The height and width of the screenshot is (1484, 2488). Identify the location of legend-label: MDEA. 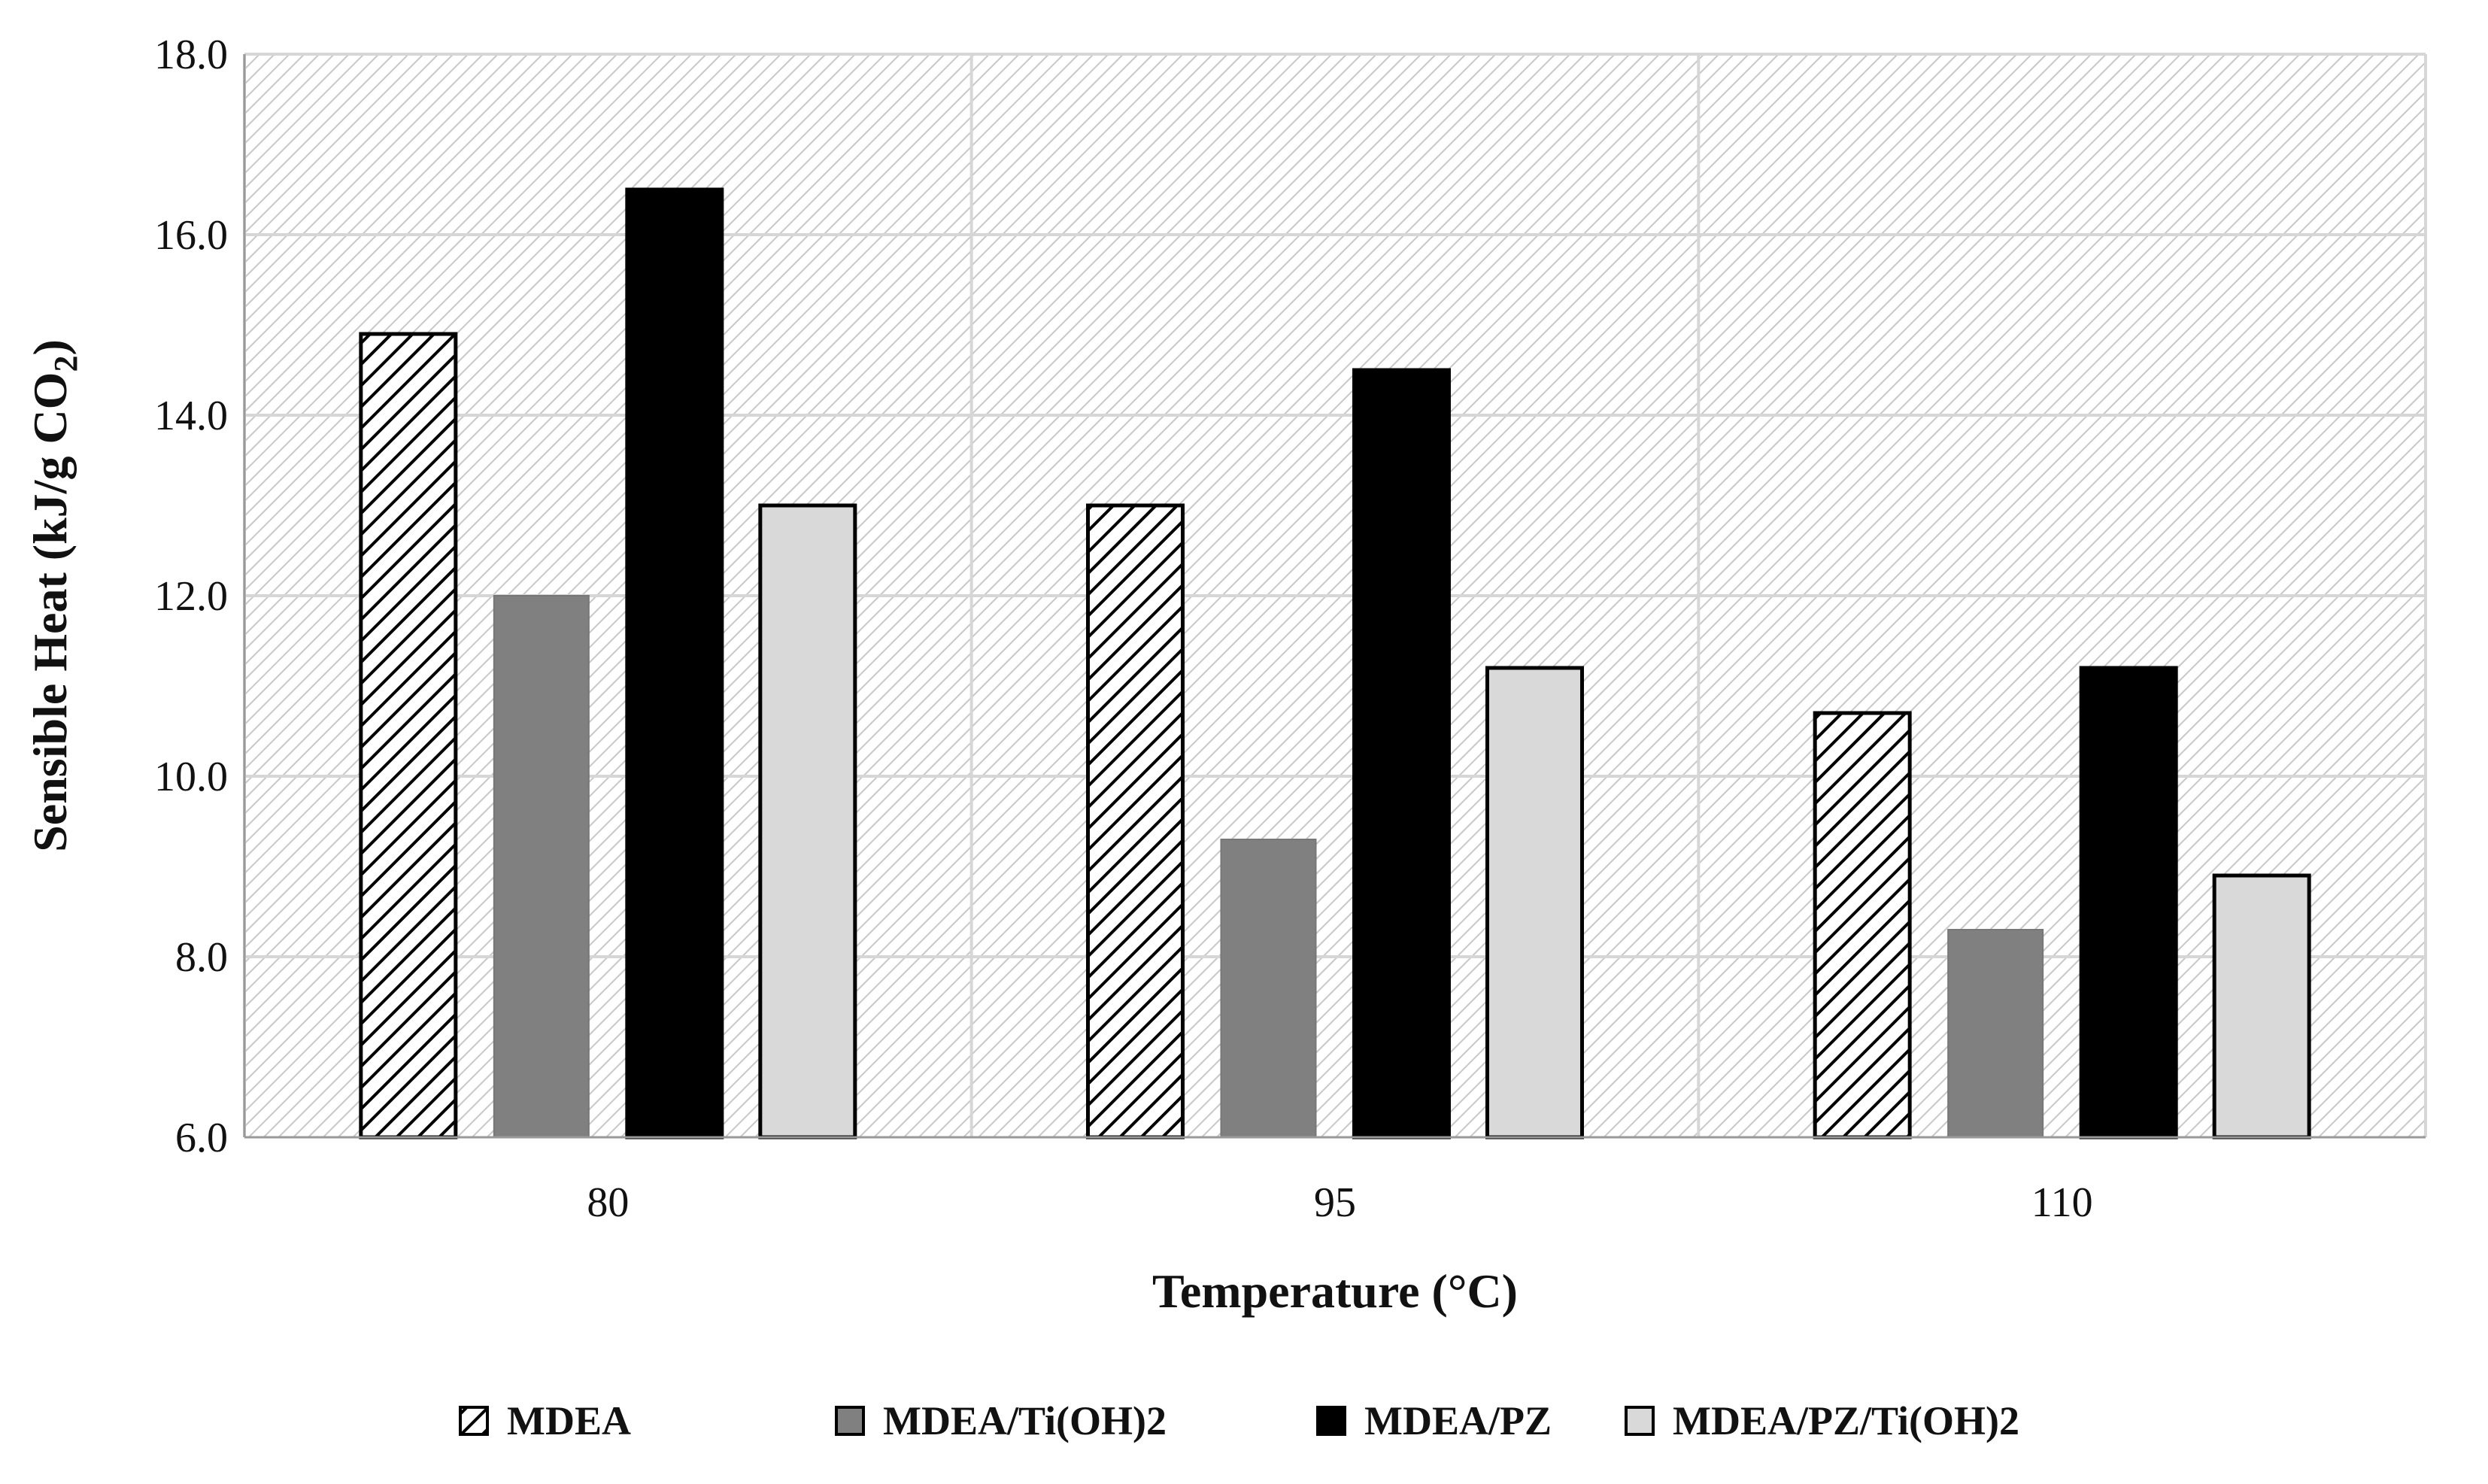
(569, 1420).